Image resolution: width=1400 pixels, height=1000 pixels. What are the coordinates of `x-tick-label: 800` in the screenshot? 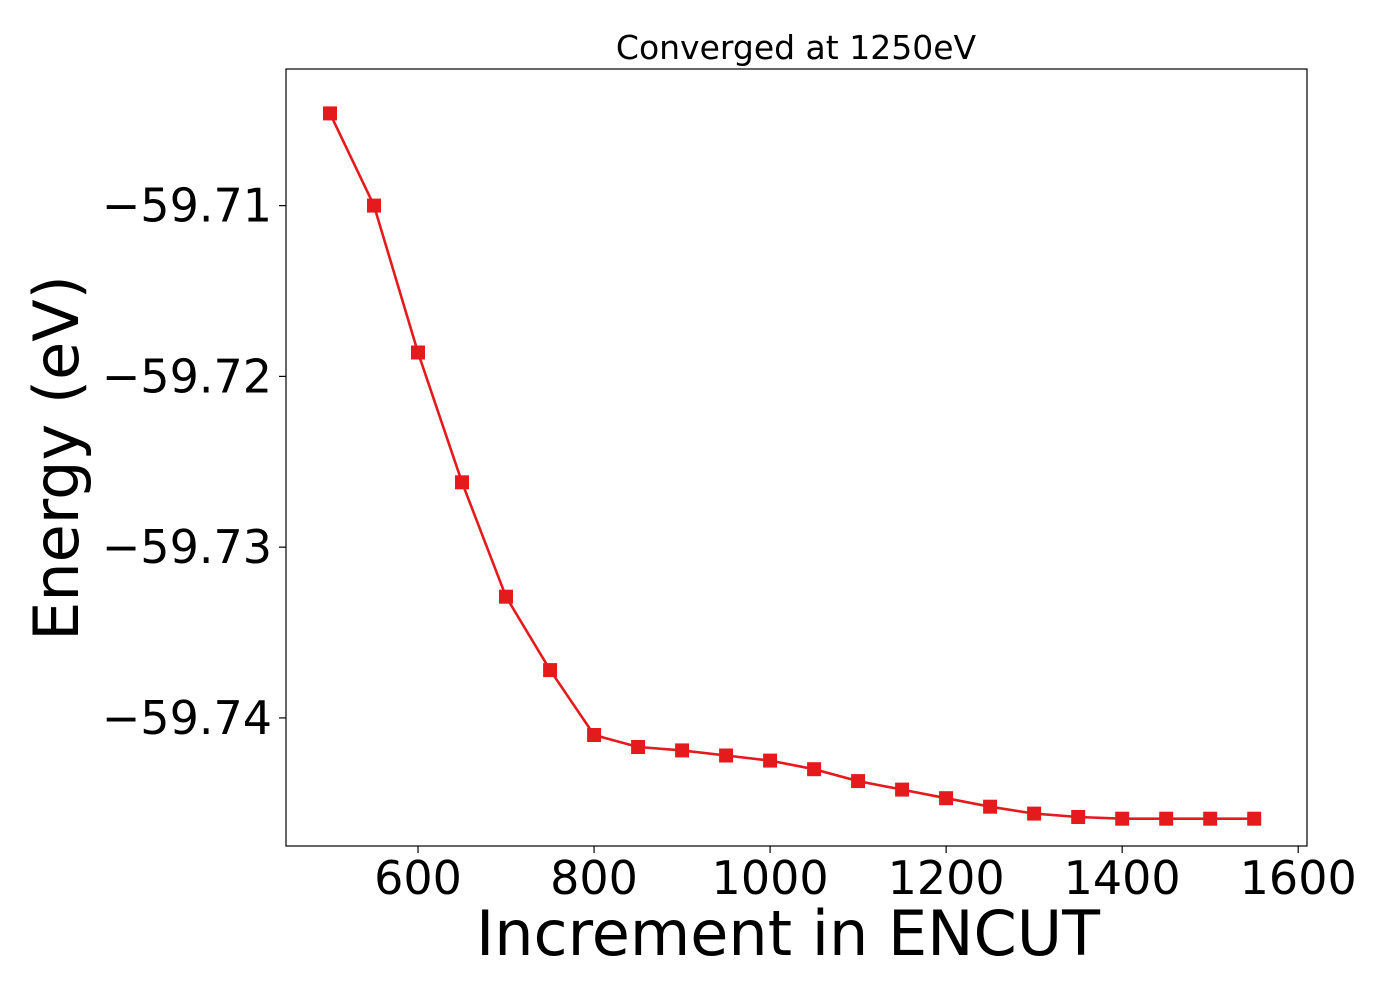 It's located at (594, 878).